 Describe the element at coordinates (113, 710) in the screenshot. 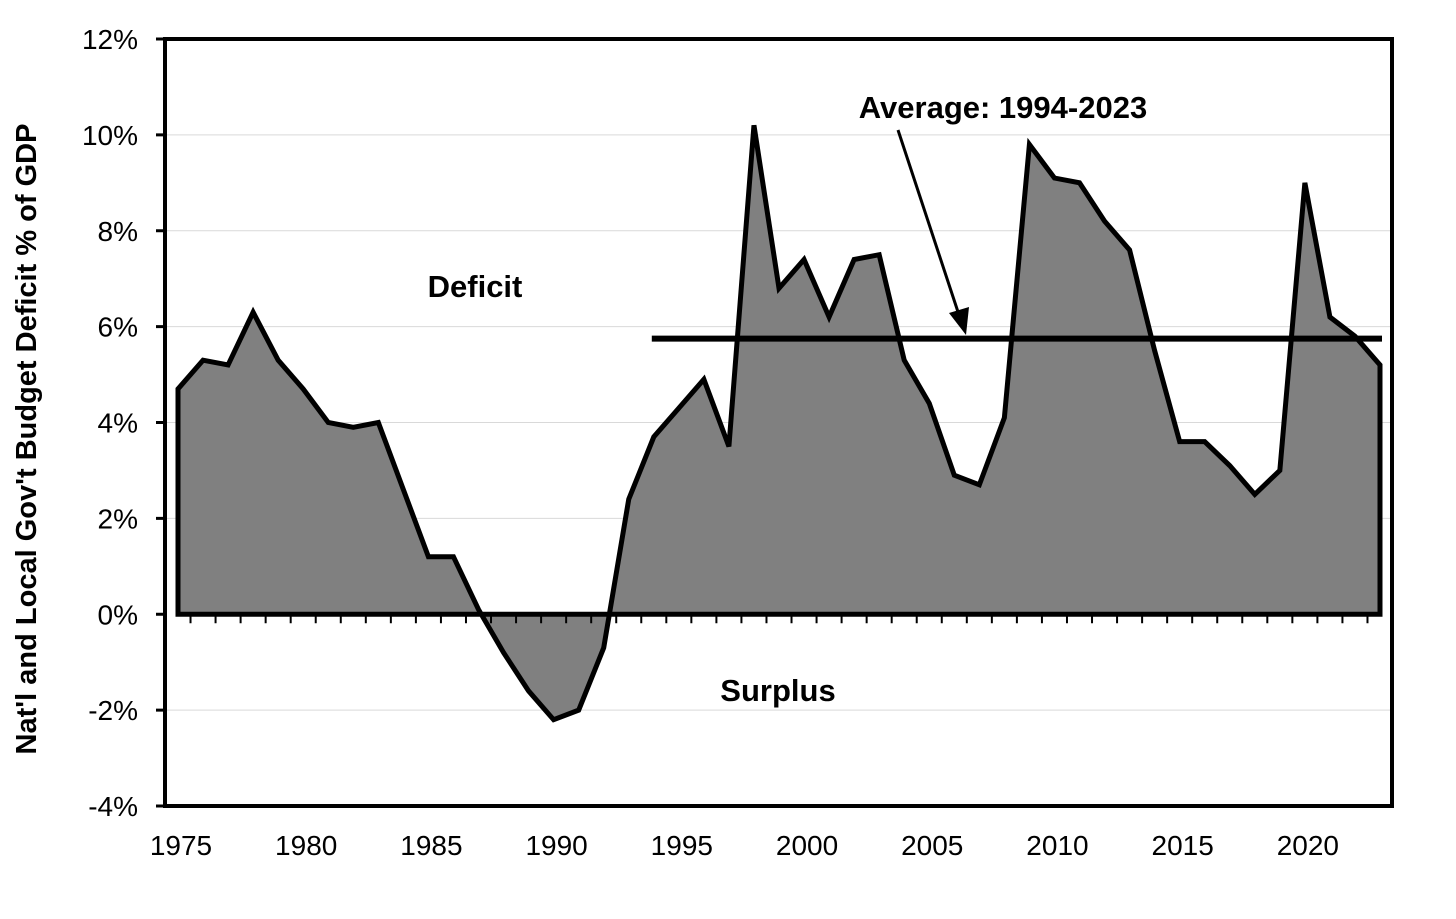

I see `y-tick-label: -2%` at that location.